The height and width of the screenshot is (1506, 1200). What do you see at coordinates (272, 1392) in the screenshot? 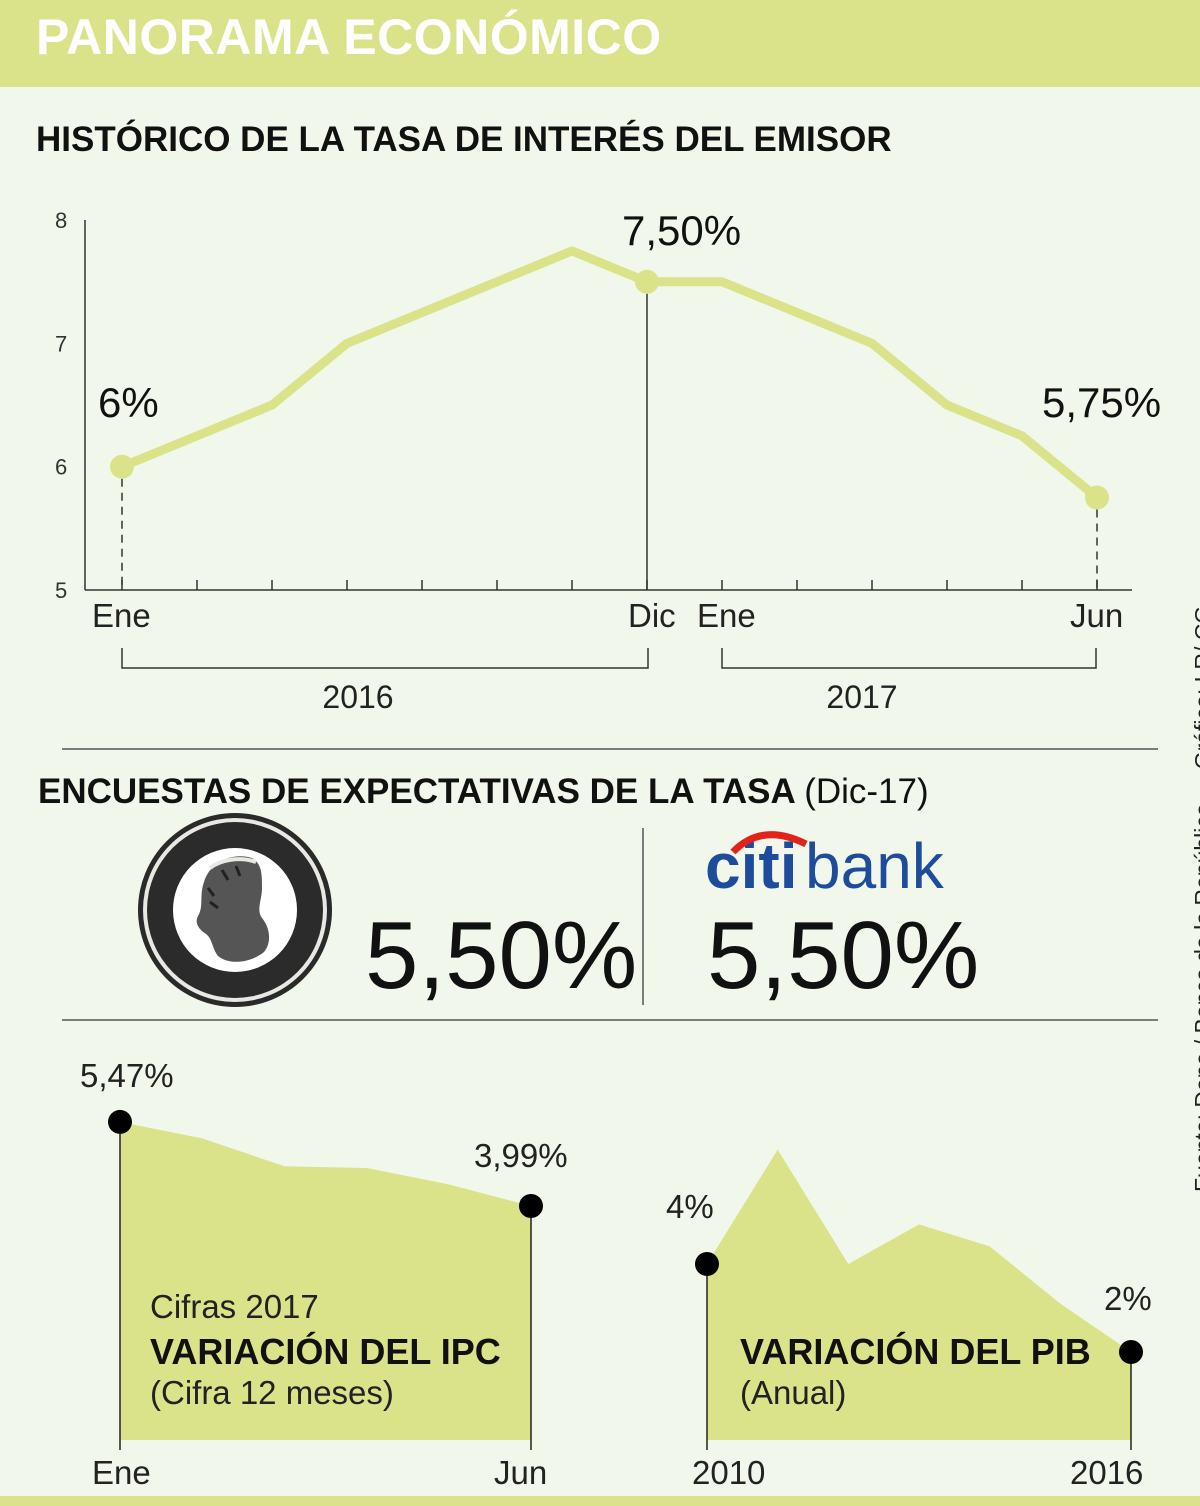
I see `ipc-note: (Cifra 12 meses)` at bounding box center [272, 1392].